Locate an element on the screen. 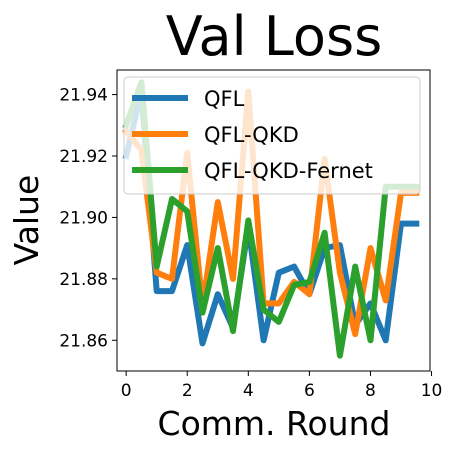 This screenshot has width=452, height=451. y-tick-label: 21.88 is located at coordinates (83, 280).